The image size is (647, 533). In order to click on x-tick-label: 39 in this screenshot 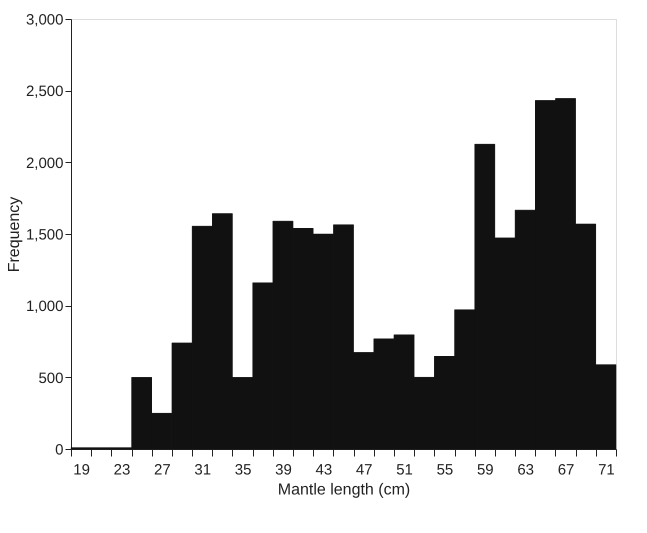, I will do `click(283, 470)`.